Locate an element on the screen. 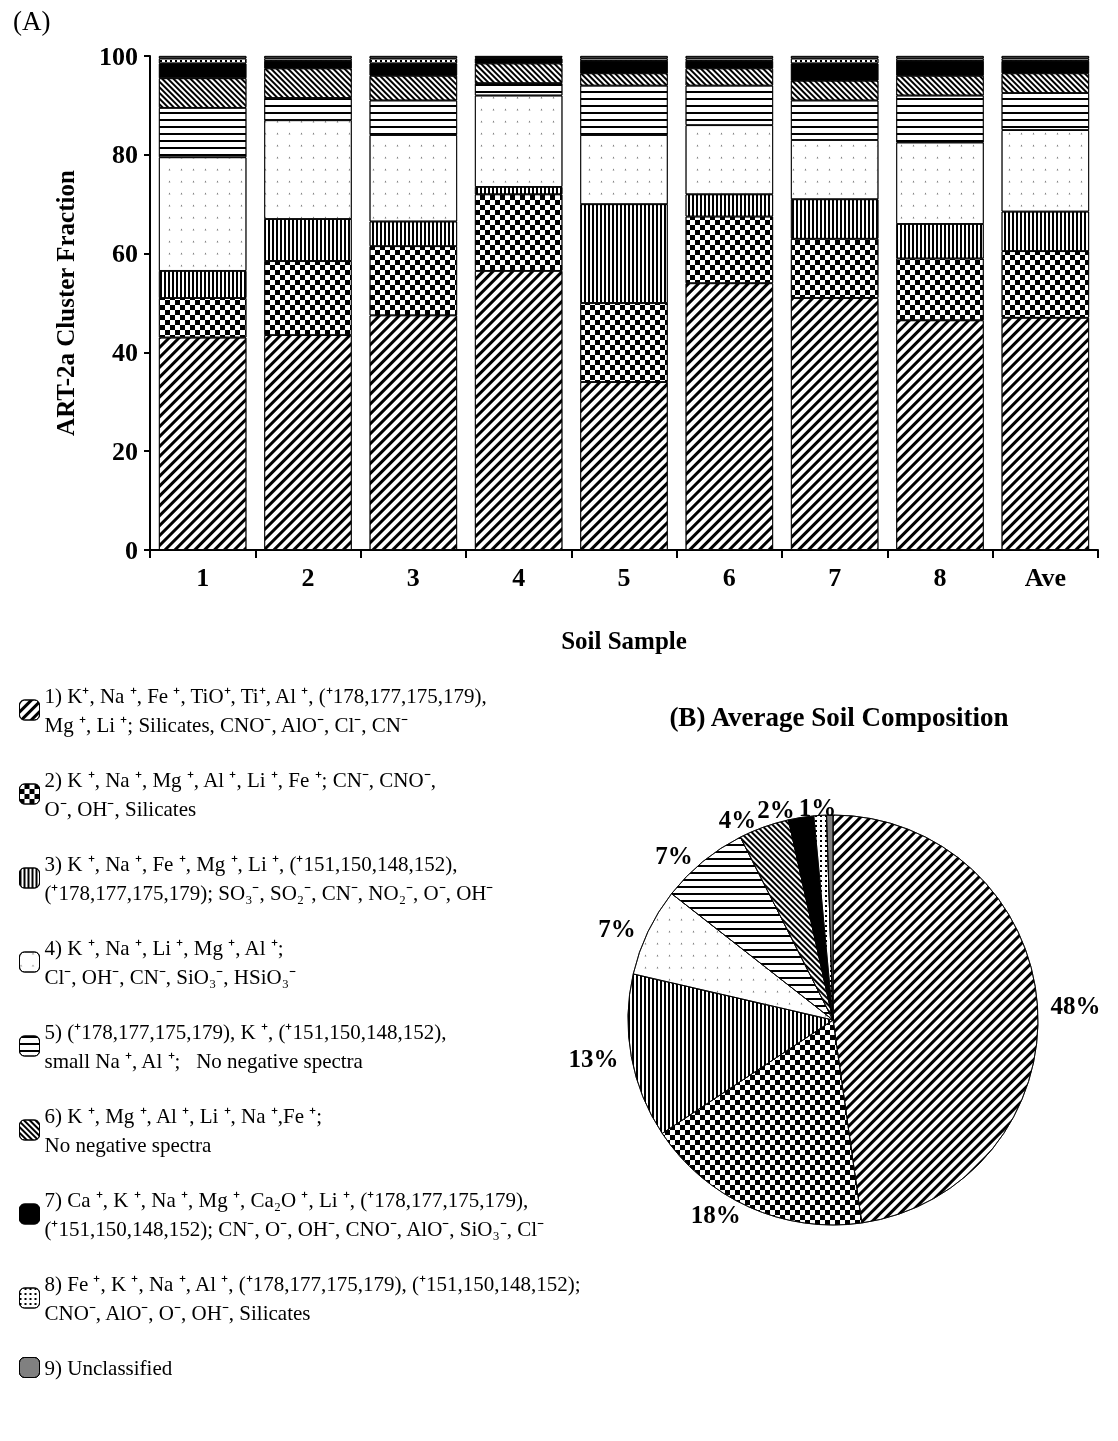  data-label: 2% is located at coordinates (776, 810).